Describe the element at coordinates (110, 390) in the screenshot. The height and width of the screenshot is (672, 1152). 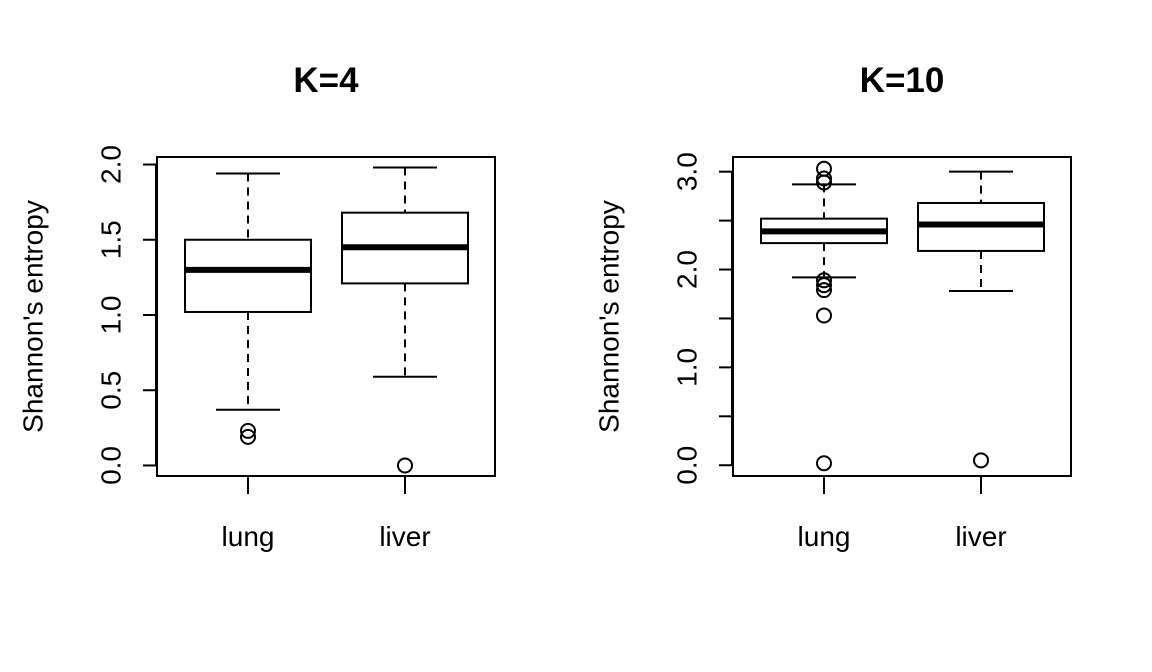
I see `y-tick-label: 0.5` at that location.